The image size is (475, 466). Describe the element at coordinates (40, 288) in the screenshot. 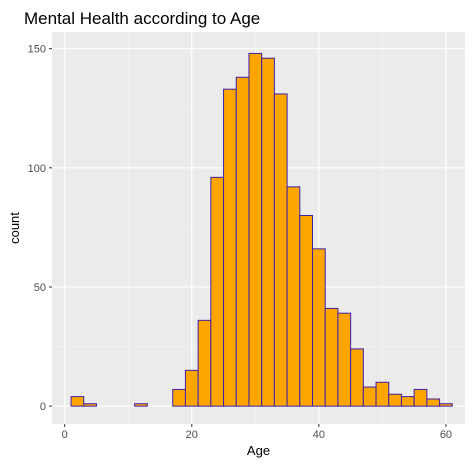

I see `y-tick-label: 50` at that location.